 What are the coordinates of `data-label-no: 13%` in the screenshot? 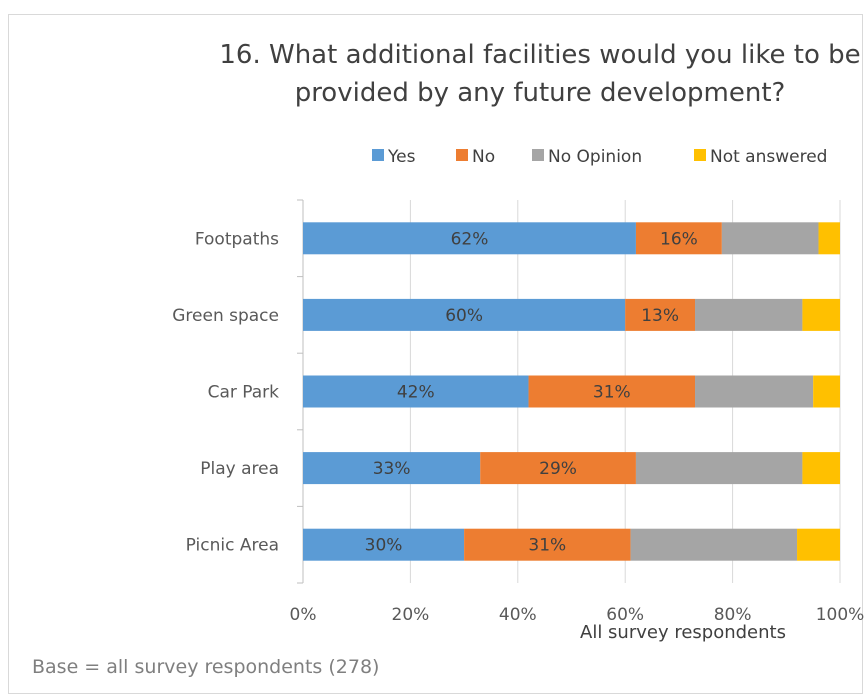 It's located at (660, 316).